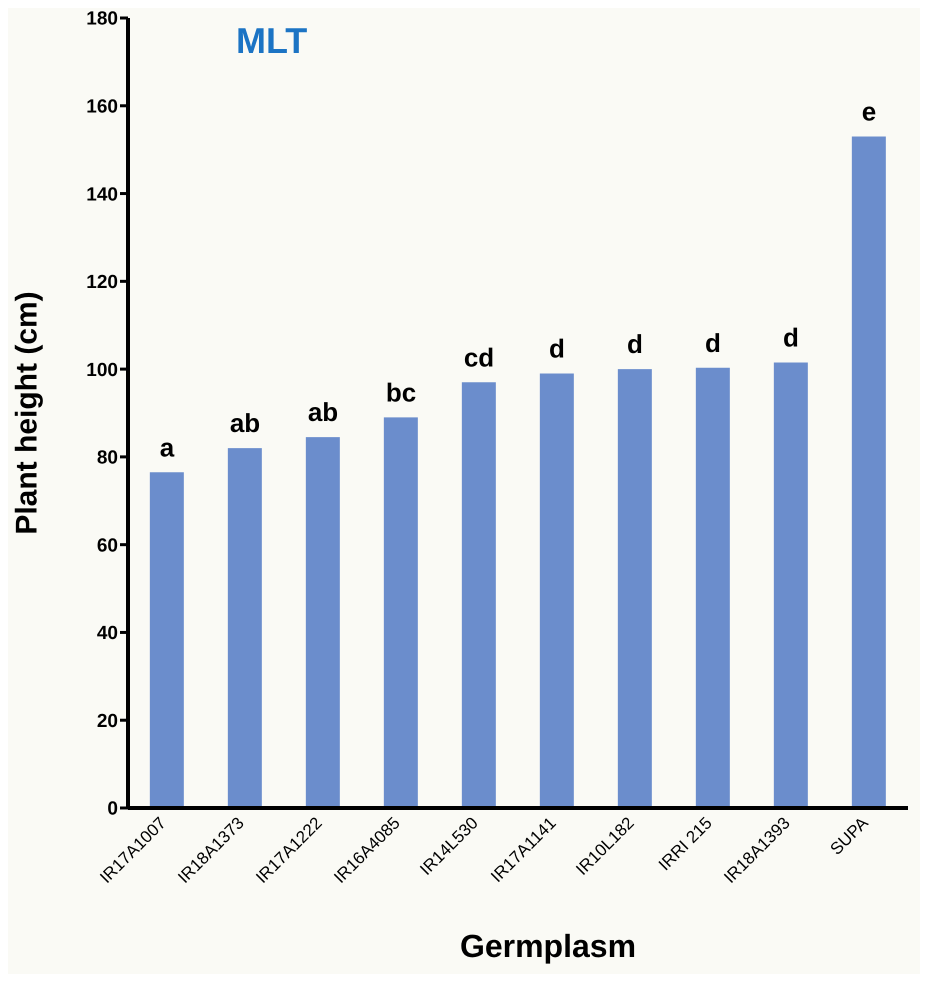 This screenshot has width=928, height=982. What do you see at coordinates (272, 41) in the screenshot?
I see `chart-title: MLT` at bounding box center [272, 41].